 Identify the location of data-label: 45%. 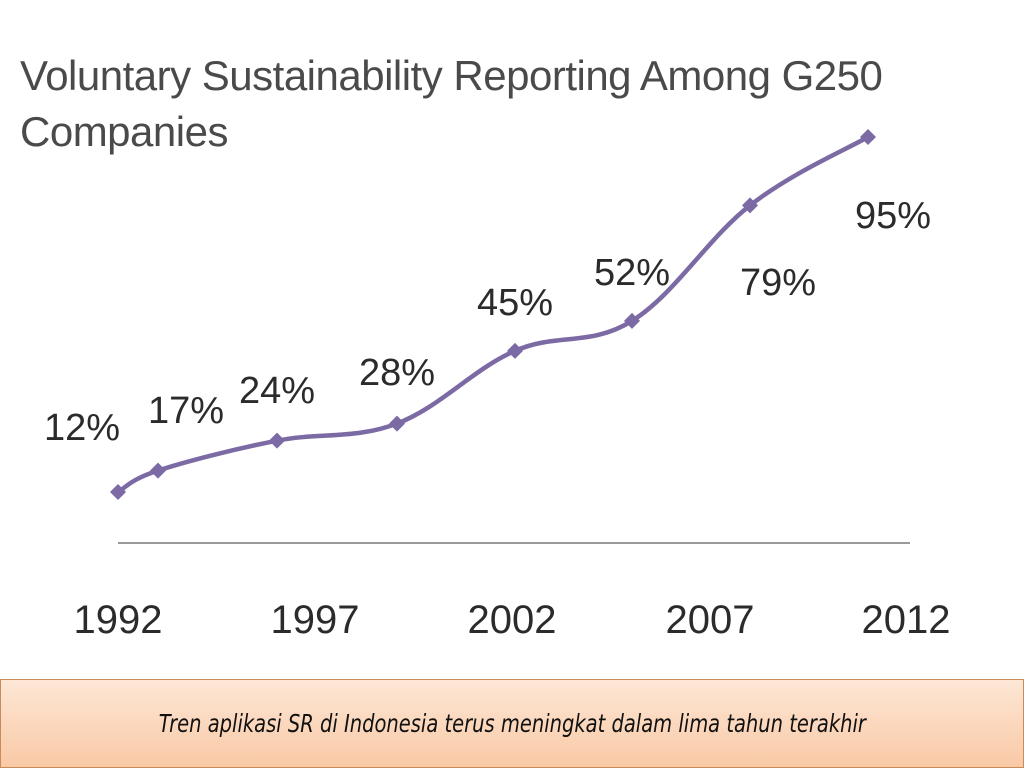
(515, 303).